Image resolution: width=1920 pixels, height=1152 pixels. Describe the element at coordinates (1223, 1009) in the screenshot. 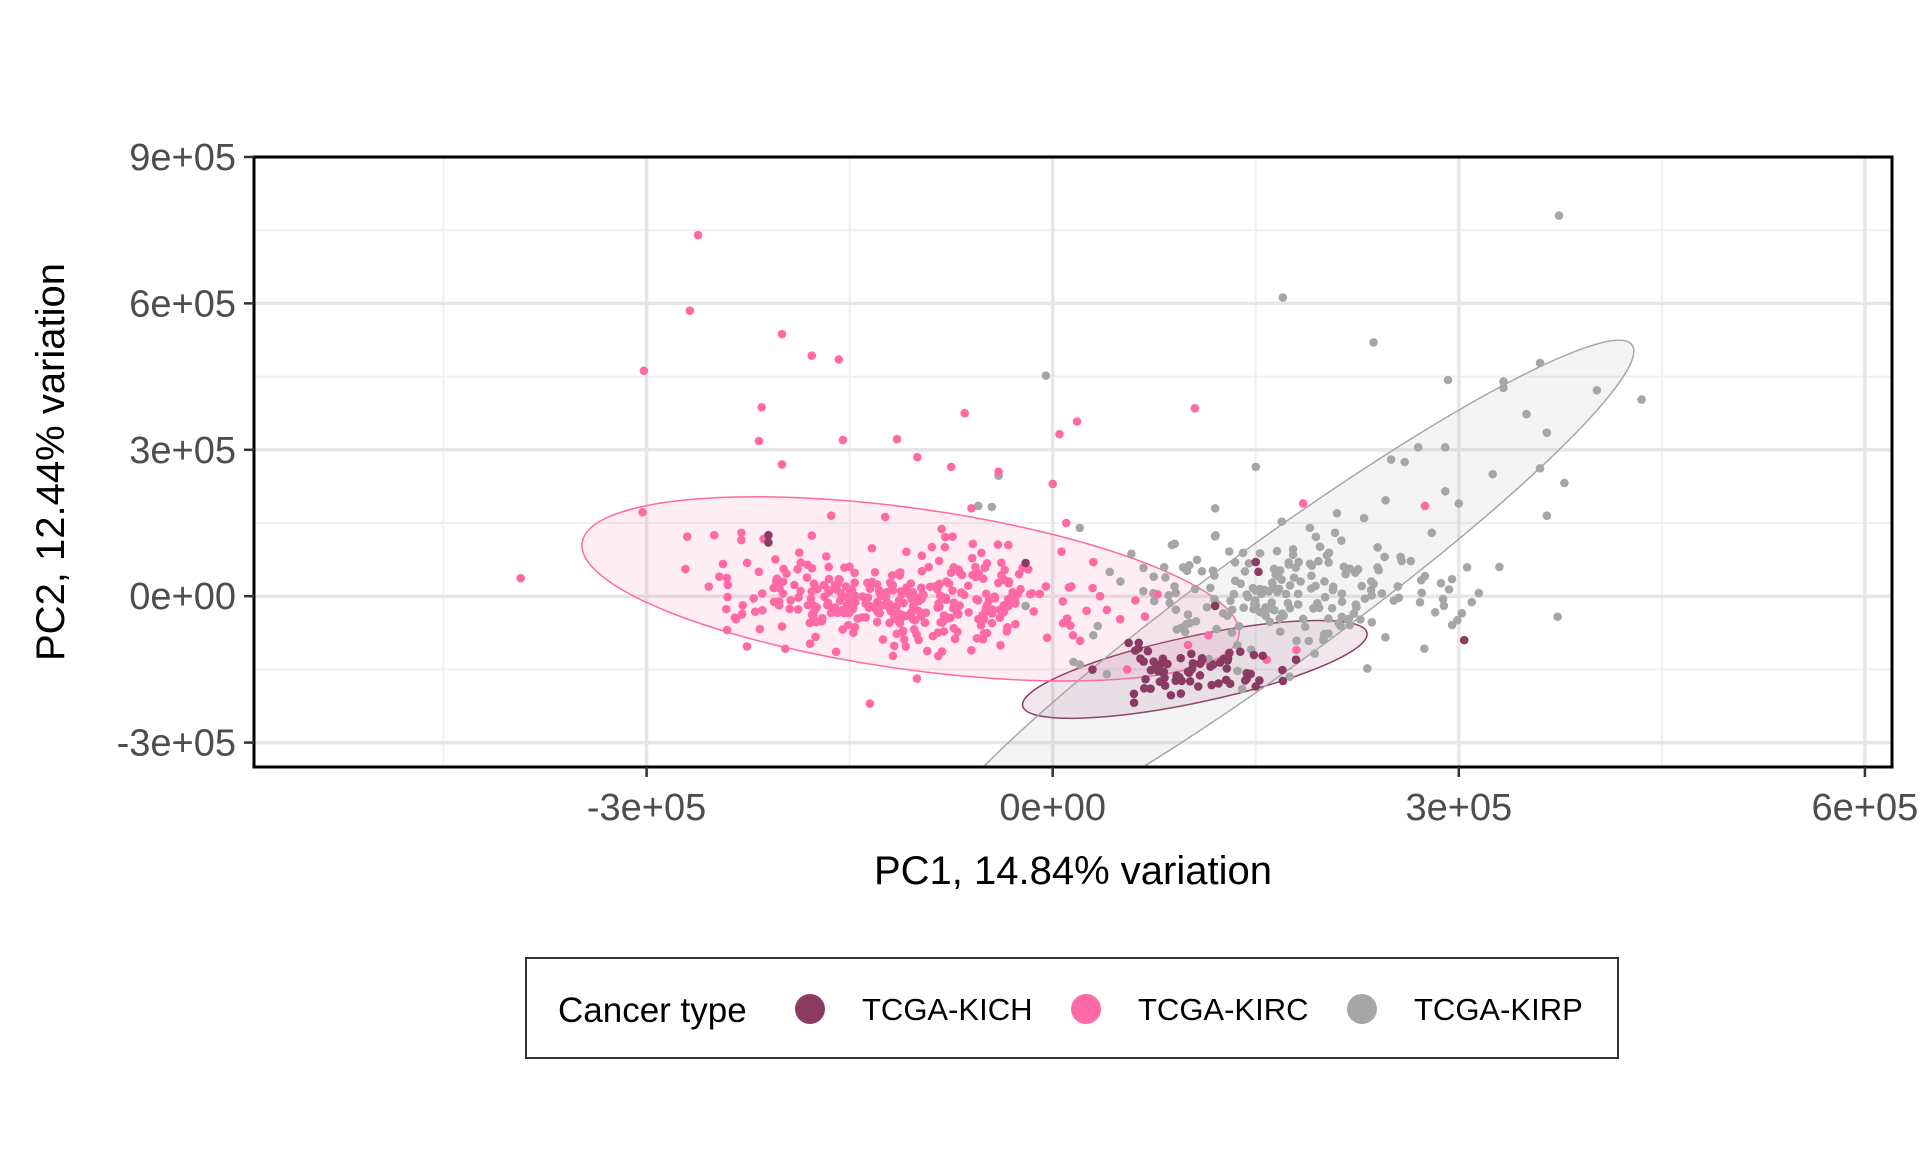

I see `legend-label-tcga-kirc: TCGA-KIRC` at that location.